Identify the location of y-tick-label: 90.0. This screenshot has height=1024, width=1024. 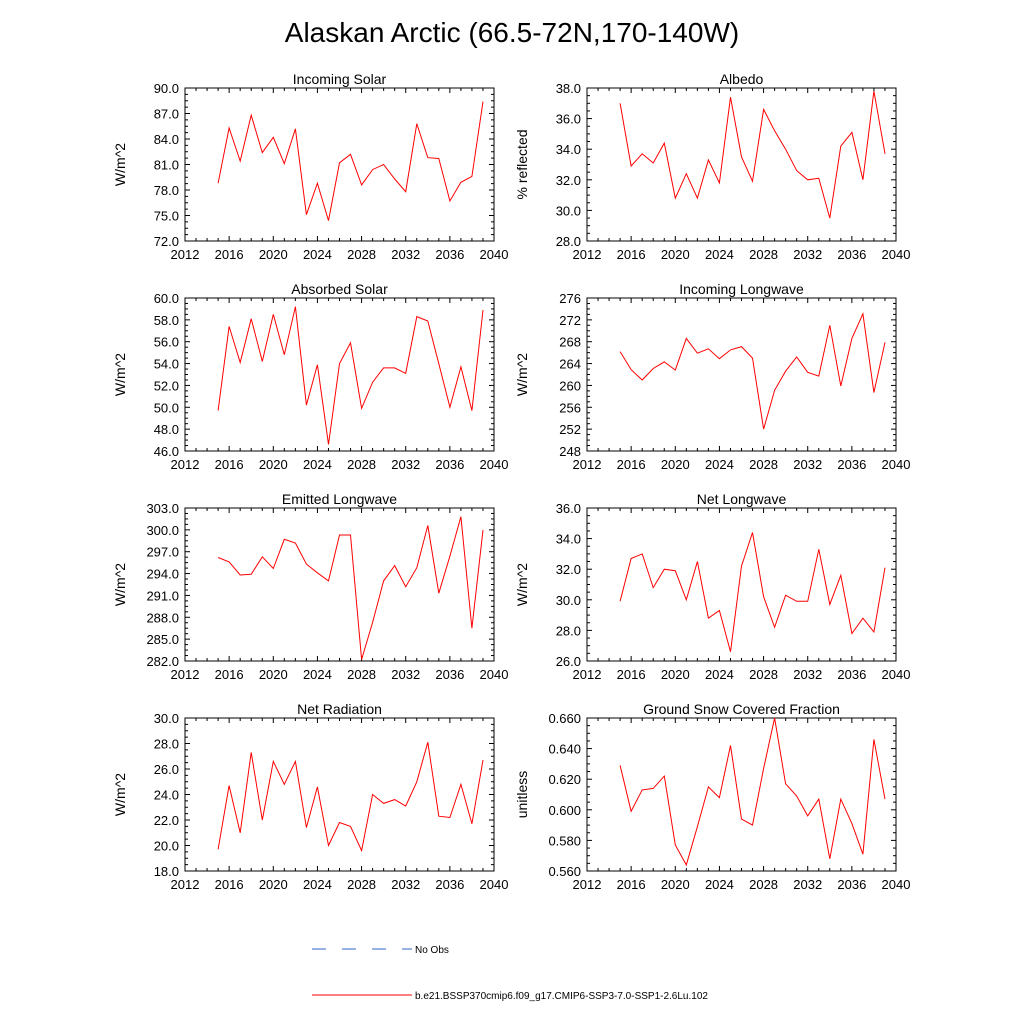
(166, 88).